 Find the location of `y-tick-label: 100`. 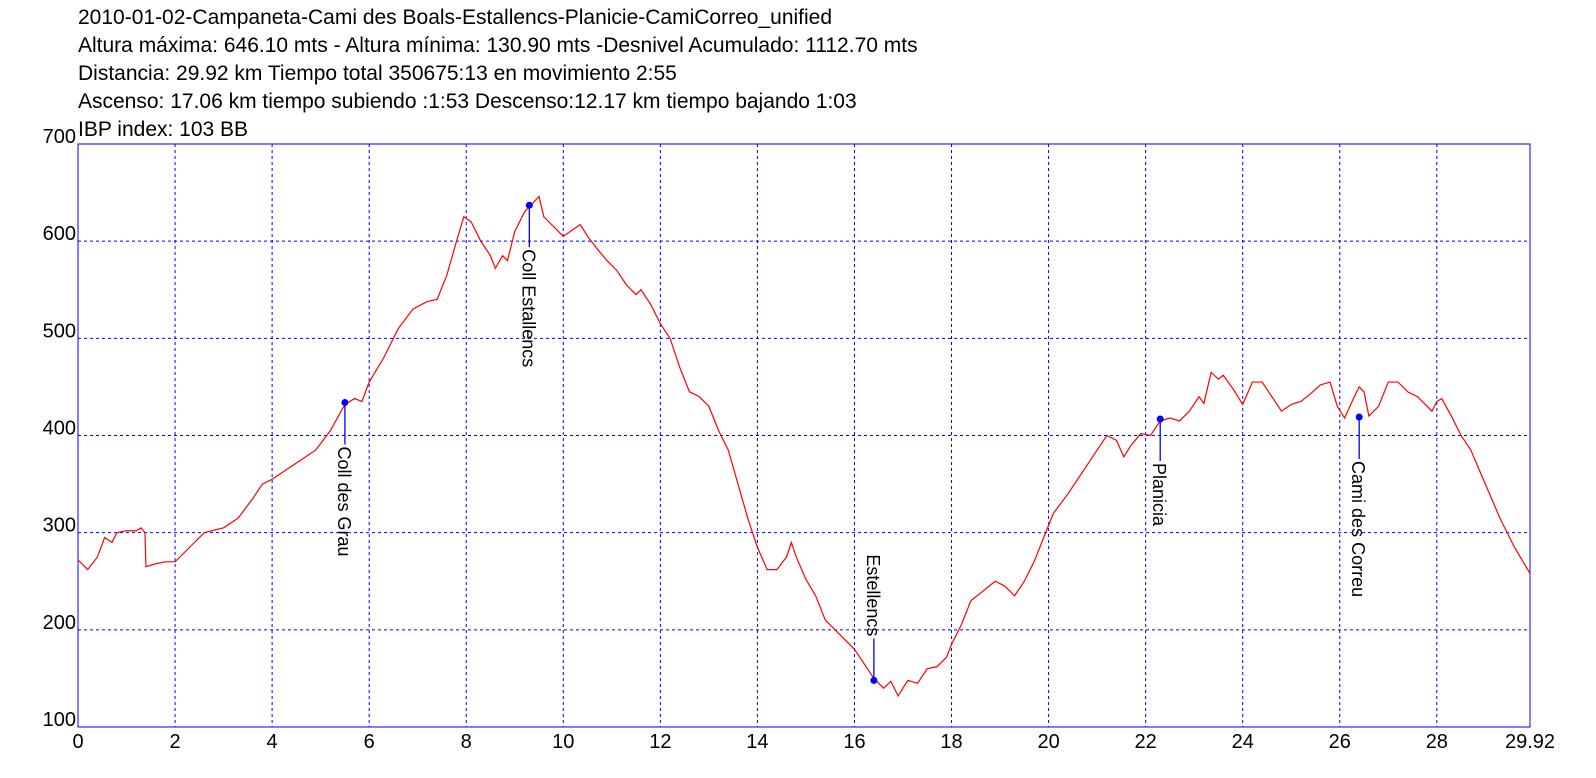

y-tick-label: 100 is located at coordinates (59, 720).